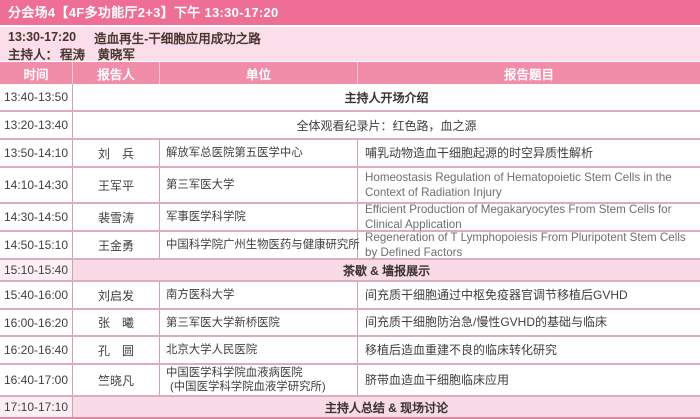 The height and width of the screenshot is (419, 700). What do you see at coordinates (200, 295) in the screenshot?
I see `unit-line1: 南方医科大学` at bounding box center [200, 295].